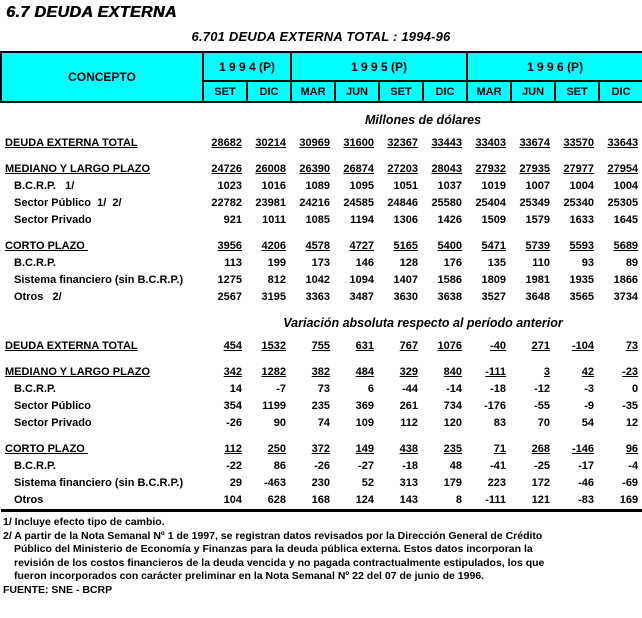 The height and width of the screenshot is (618, 642). I want to click on value-cell: 4727, so click(361, 246).